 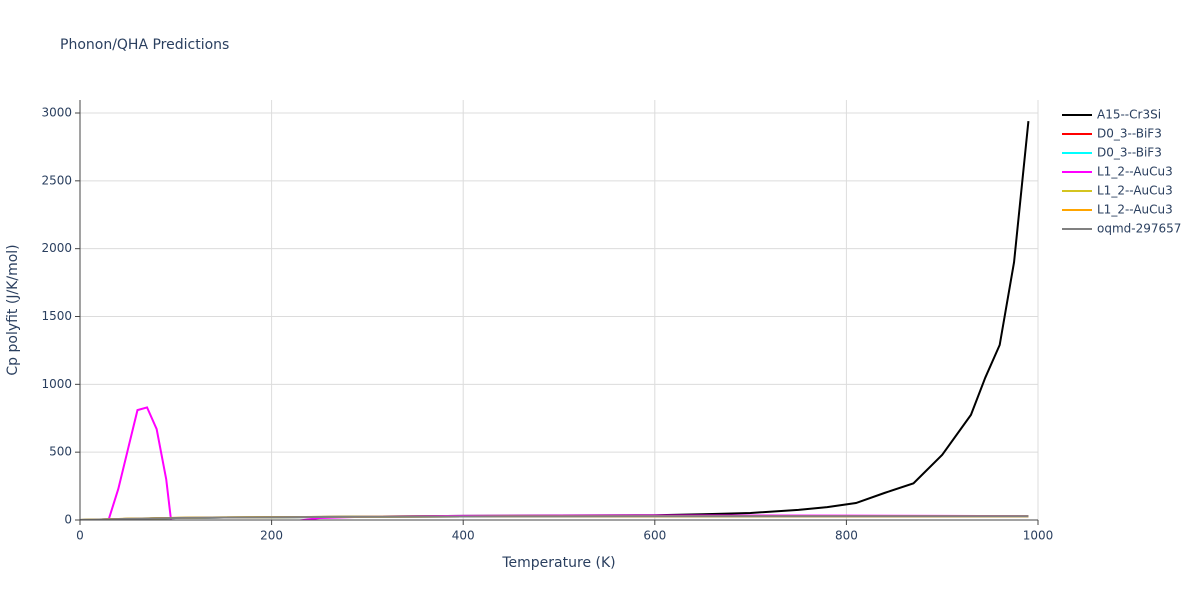 I want to click on legend-label: oqmd-297657, so click(x=1139, y=229).